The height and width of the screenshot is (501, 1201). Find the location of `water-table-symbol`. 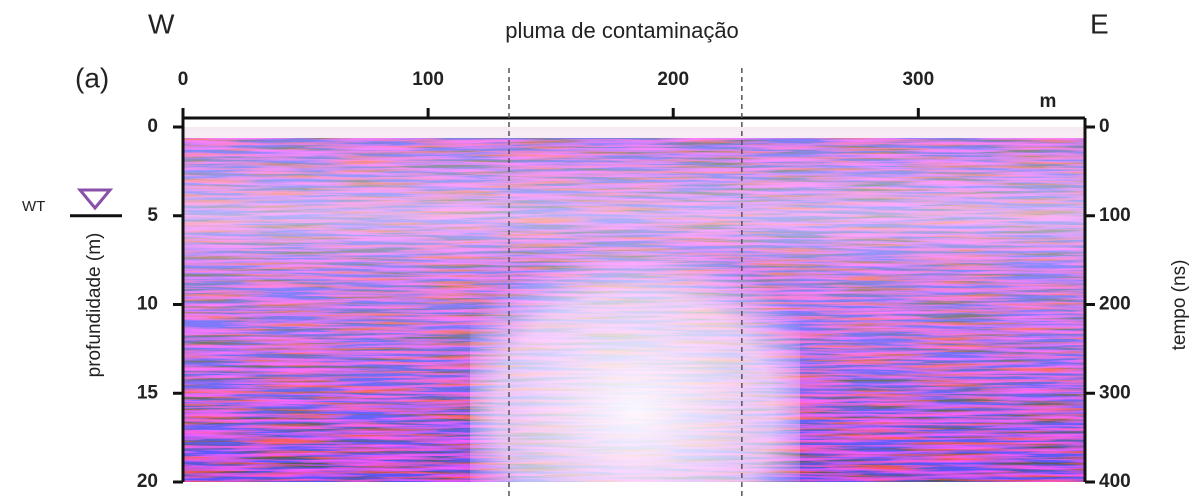

water-table-symbol is located at coordinates (95, 199).